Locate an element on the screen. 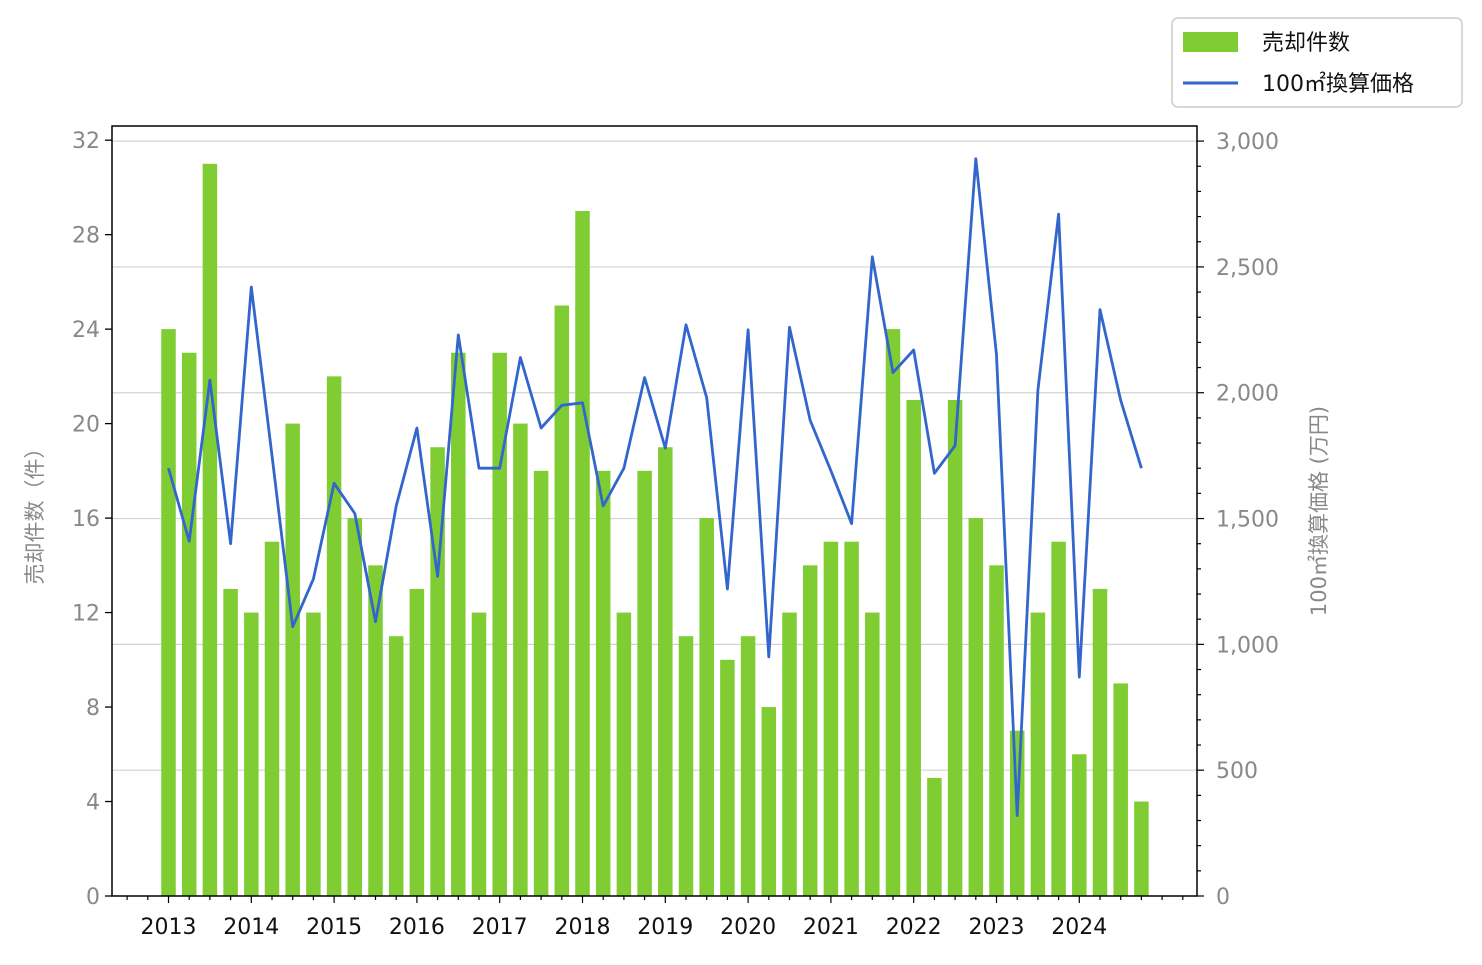 The width and height of the screenshot is (1482, 965). x-tick-label: 2022 is located at coordinates (914, 927).